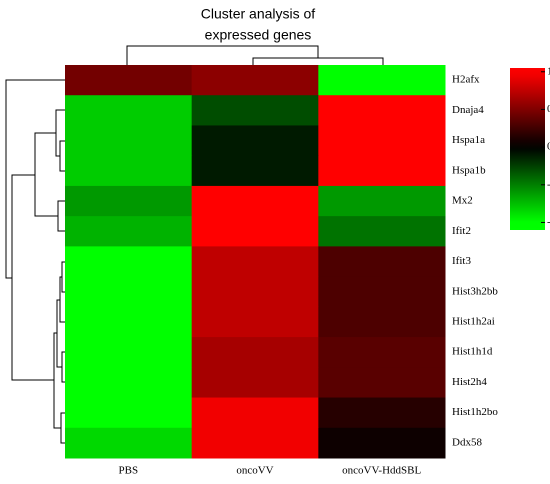 The width and height of the screenshot is (550, 484). I want to click on column-dendrogram, so click(255, 55).